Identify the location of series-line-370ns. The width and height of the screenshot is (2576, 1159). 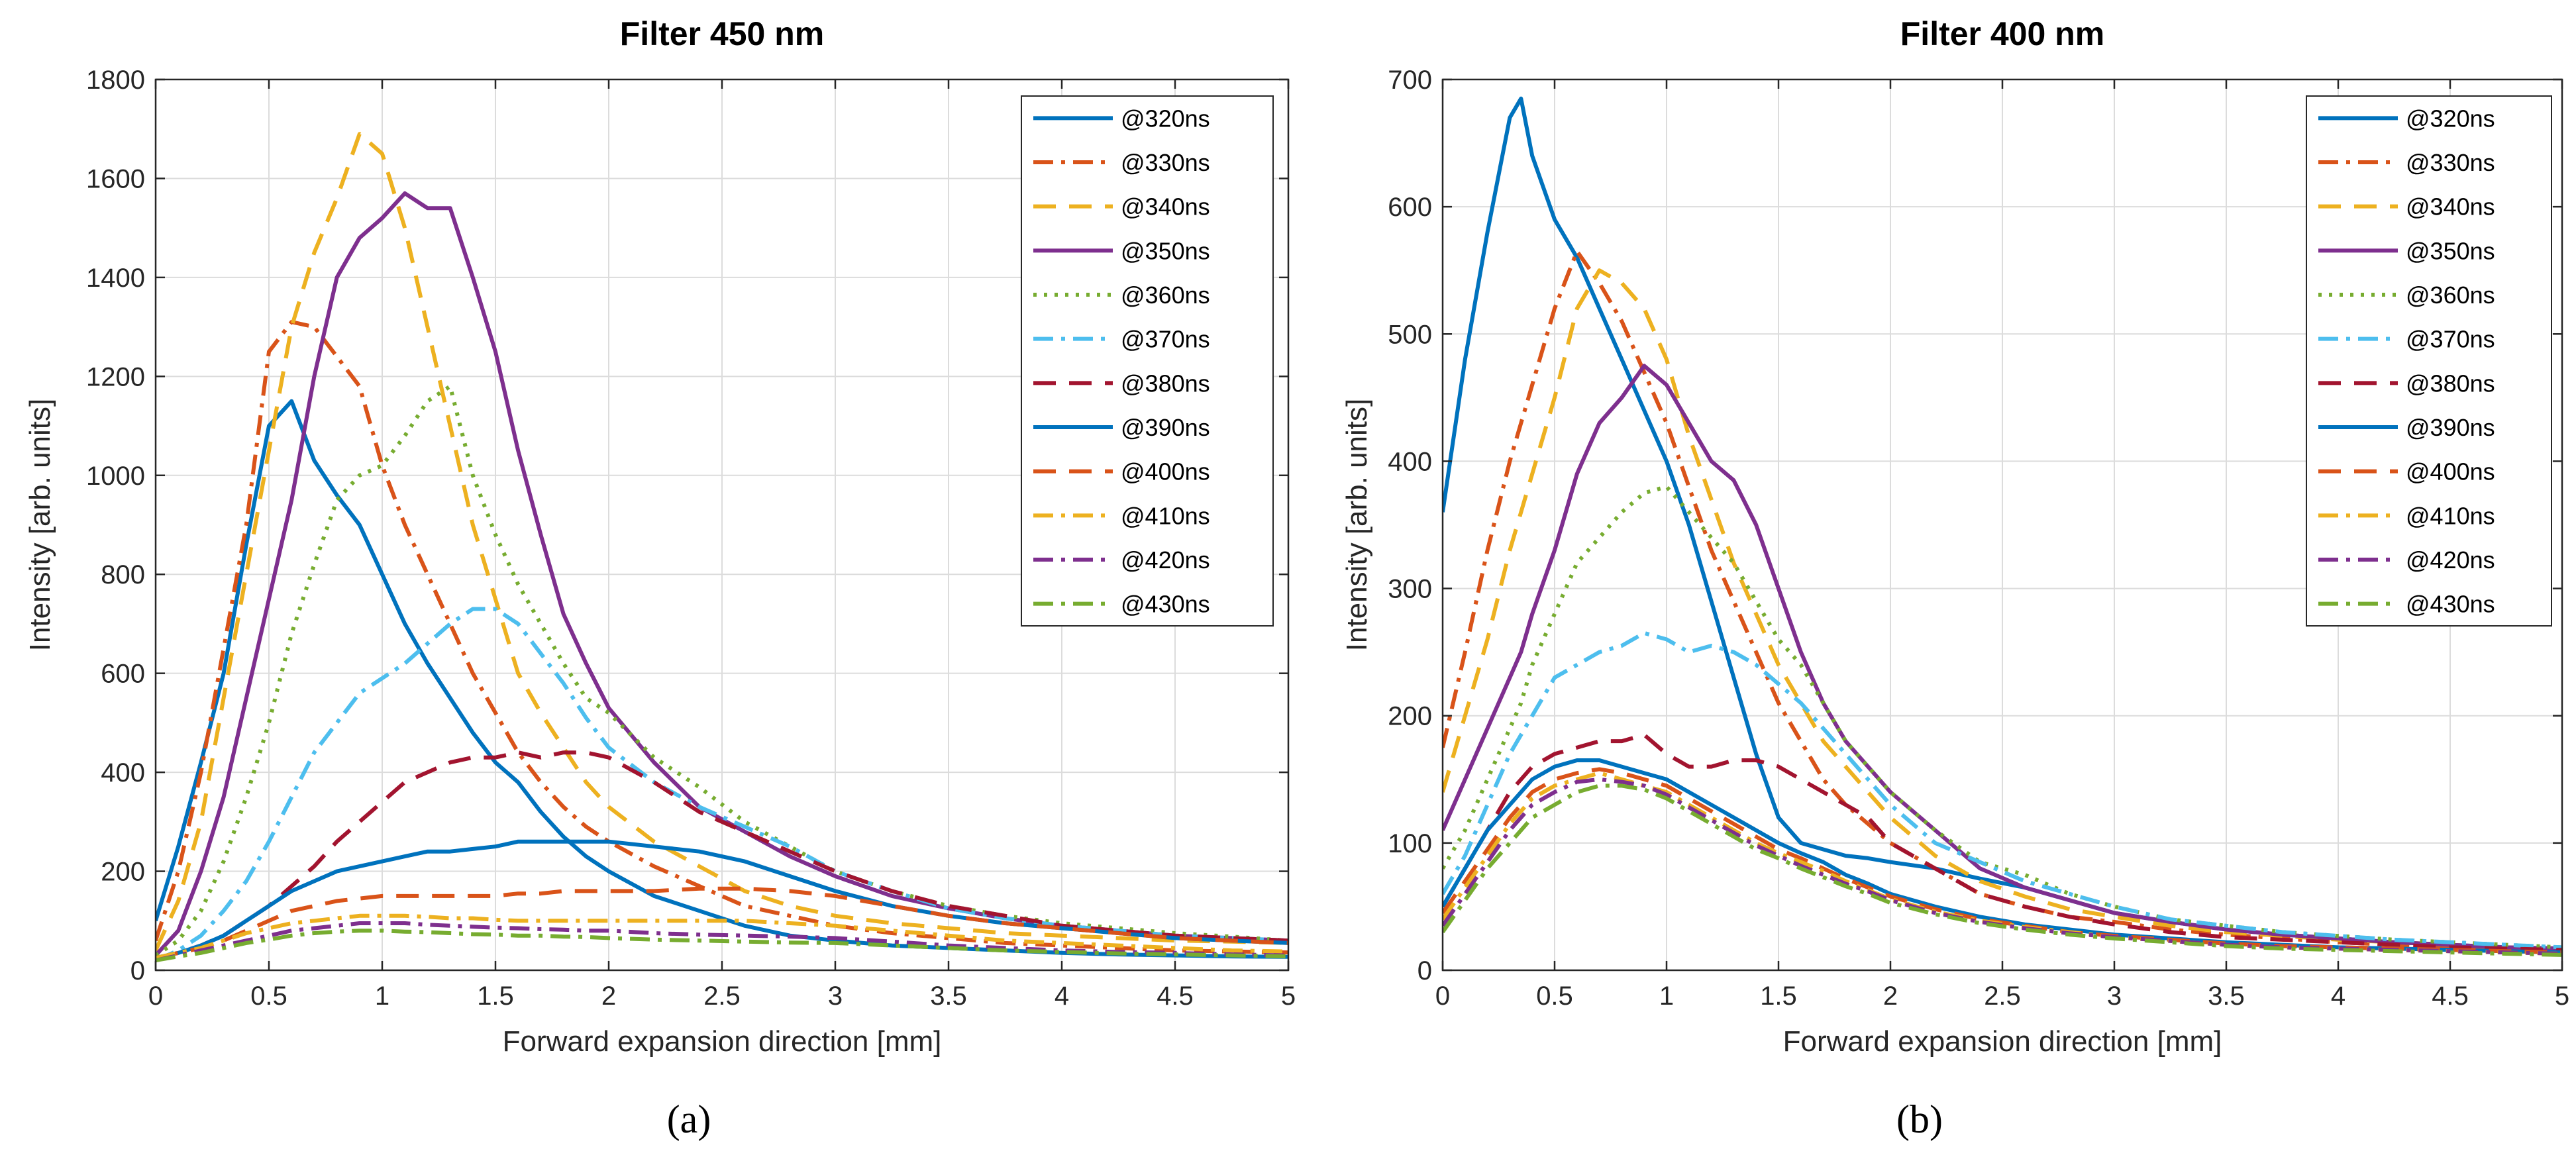
(2002, 790).